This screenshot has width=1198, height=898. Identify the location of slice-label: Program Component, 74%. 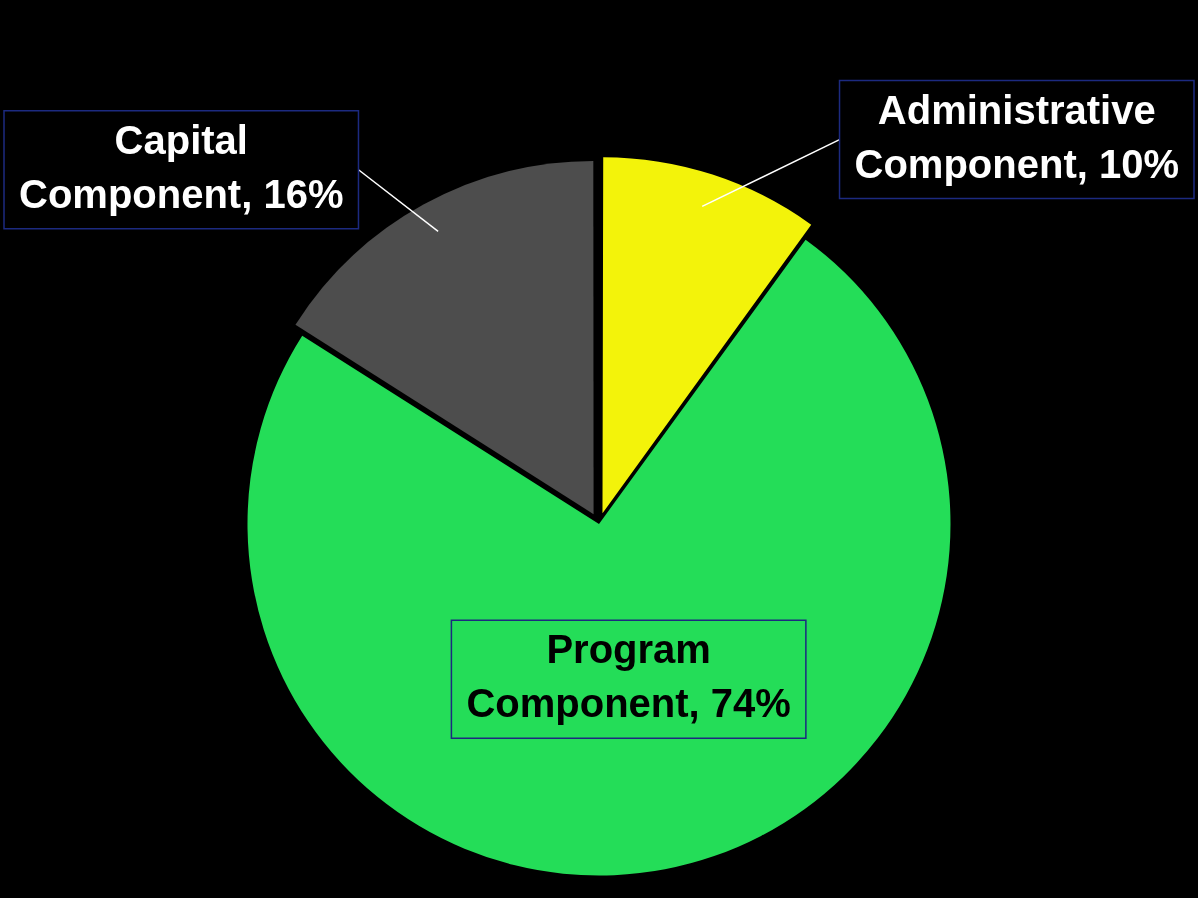
(628, 676).